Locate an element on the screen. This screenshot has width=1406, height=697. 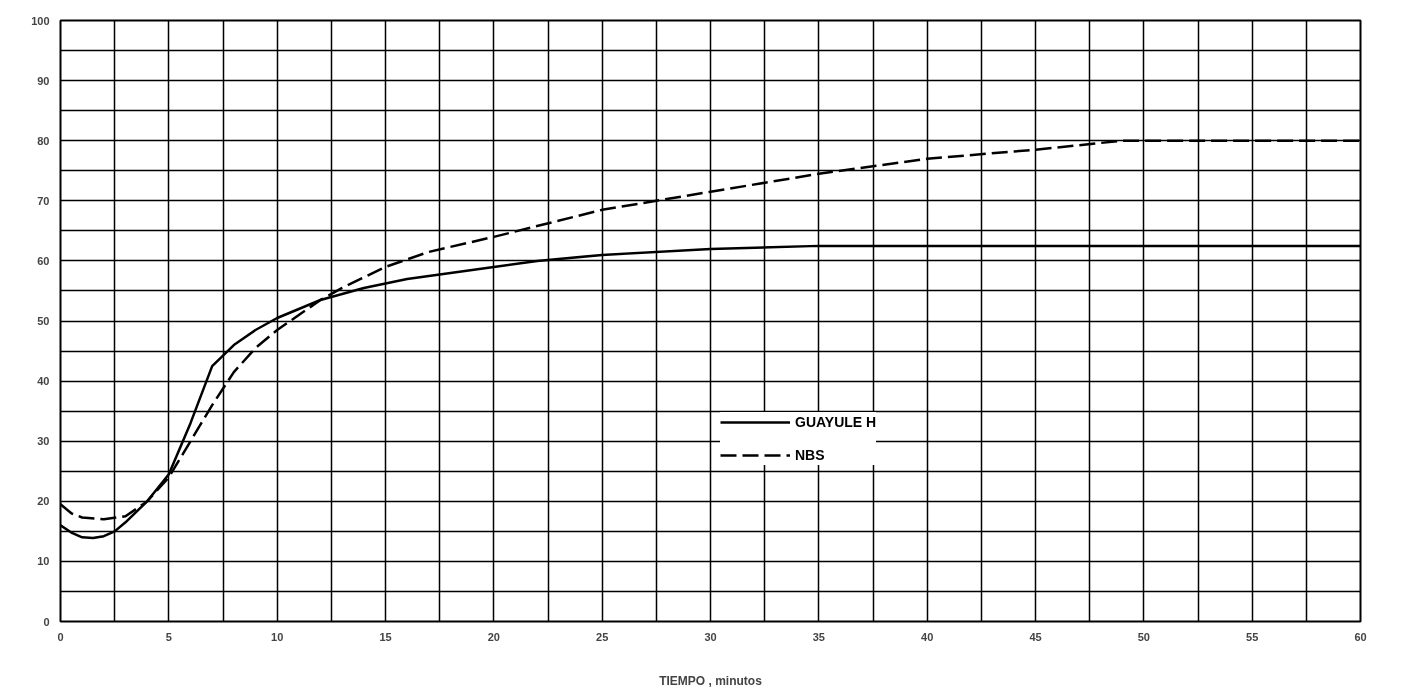
legend-label: NBS is located at coordinates (810, 455).